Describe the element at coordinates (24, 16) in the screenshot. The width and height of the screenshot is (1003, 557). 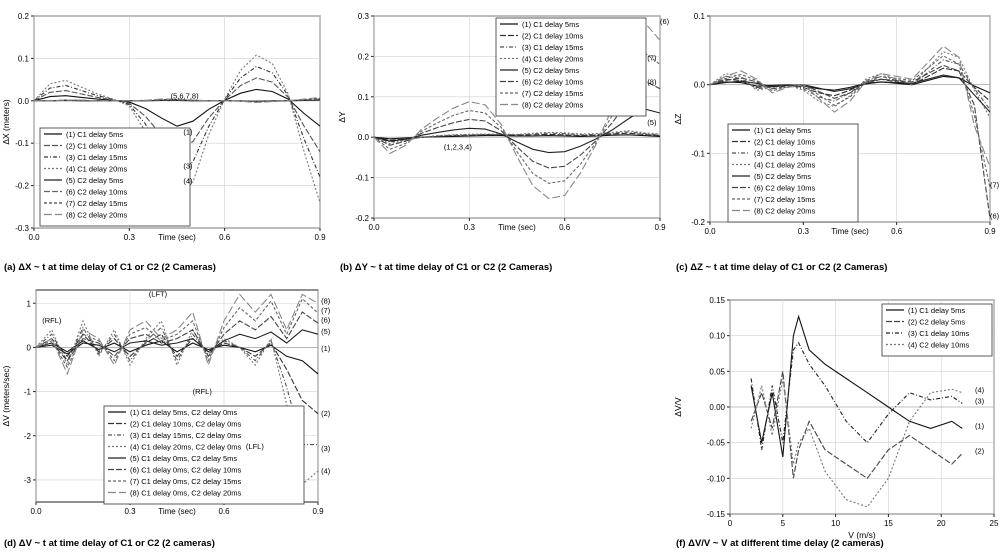
I see `y-tick-label: 0.2` at that location.